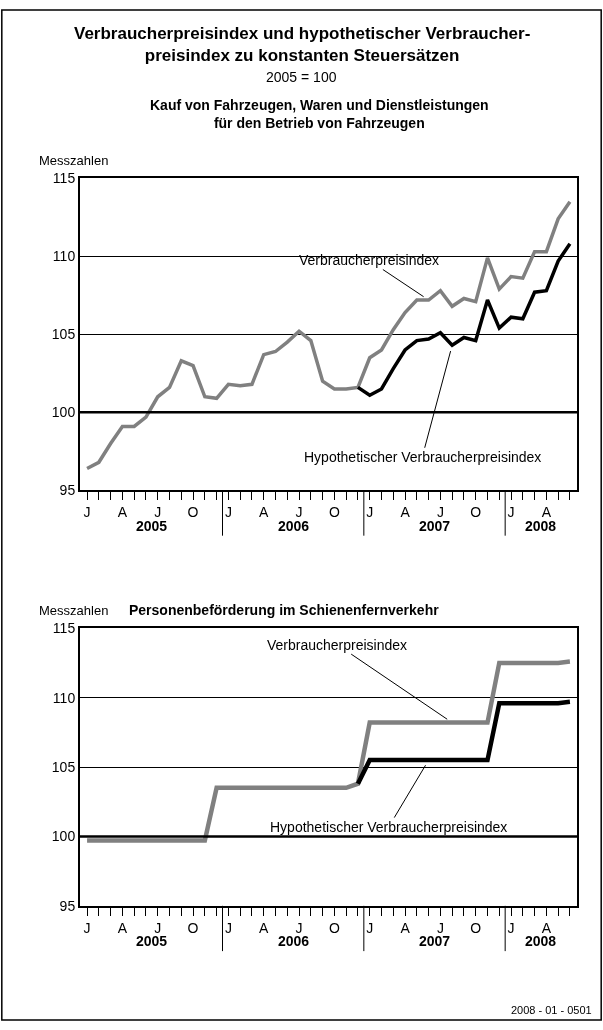 This screenshot has width=603, height=1030. Describe the element at coordinates (284, 610) in the screenshot. I see `chart-title: Personenbeförderung im Schienenfernverkehr` at that location.